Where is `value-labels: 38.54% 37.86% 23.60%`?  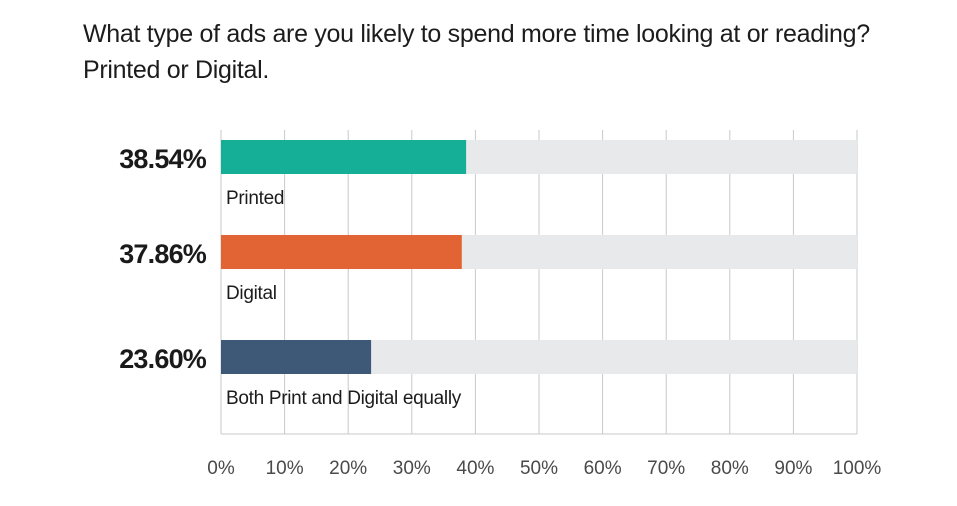 value-labels: 38.54% 37.86% 23.60% is located at coordinates (163, 259).